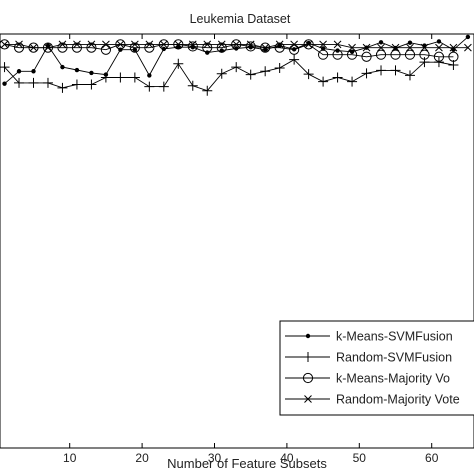 The height and width of the screenshot is (474, 474). What do you see at coordinates (394, 358) in the screenshot?
I see `legend-label: Random-SVMFusion` at bounding box center [394, 358].